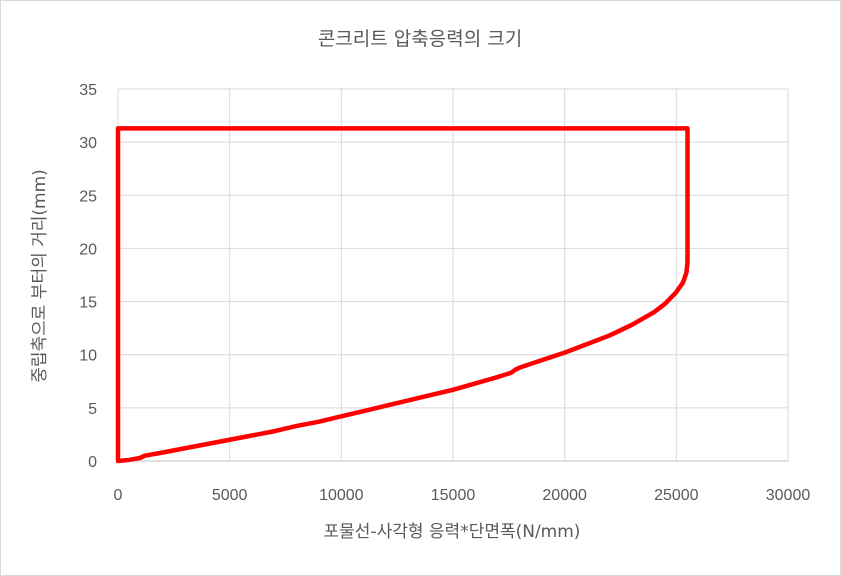 This screenshot has height=576, width=841. What do you see at coordinates (230, 495) in the screenshot?
I see `x-tick-label: 5000` at bounding box center [230, 495].